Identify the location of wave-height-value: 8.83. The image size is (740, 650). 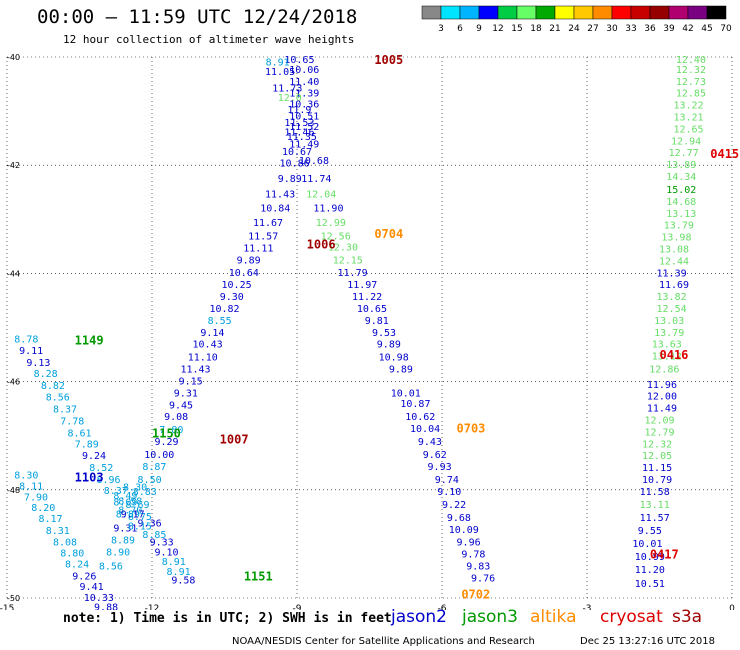
(145, 492).